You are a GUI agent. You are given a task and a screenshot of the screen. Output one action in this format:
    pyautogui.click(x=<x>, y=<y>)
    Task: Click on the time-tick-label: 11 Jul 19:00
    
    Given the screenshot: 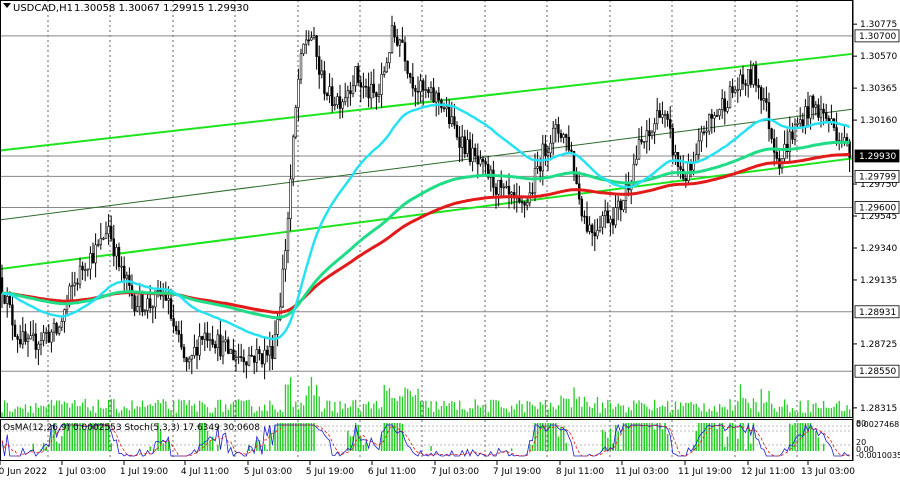 What is the action you would take?
    pyautogui.click(x=705, y=472)
    